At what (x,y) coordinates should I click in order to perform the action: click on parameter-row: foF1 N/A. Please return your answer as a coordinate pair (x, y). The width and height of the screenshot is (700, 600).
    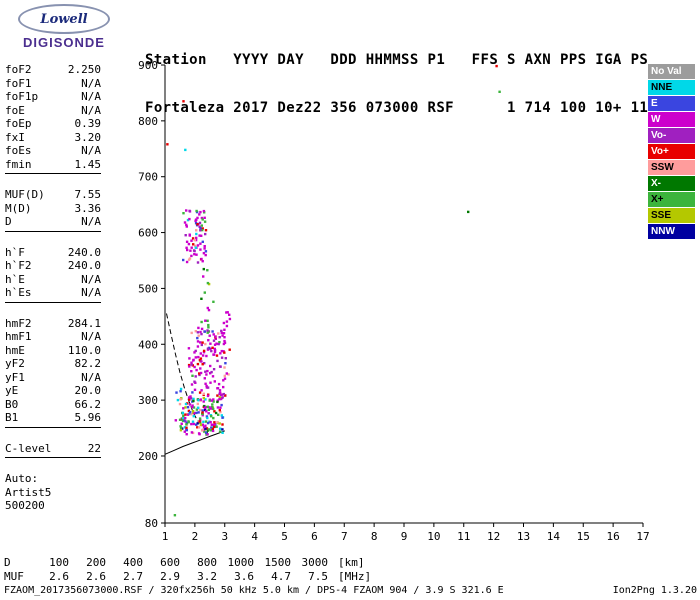
    Looking at the image, I should click on (53, 84).